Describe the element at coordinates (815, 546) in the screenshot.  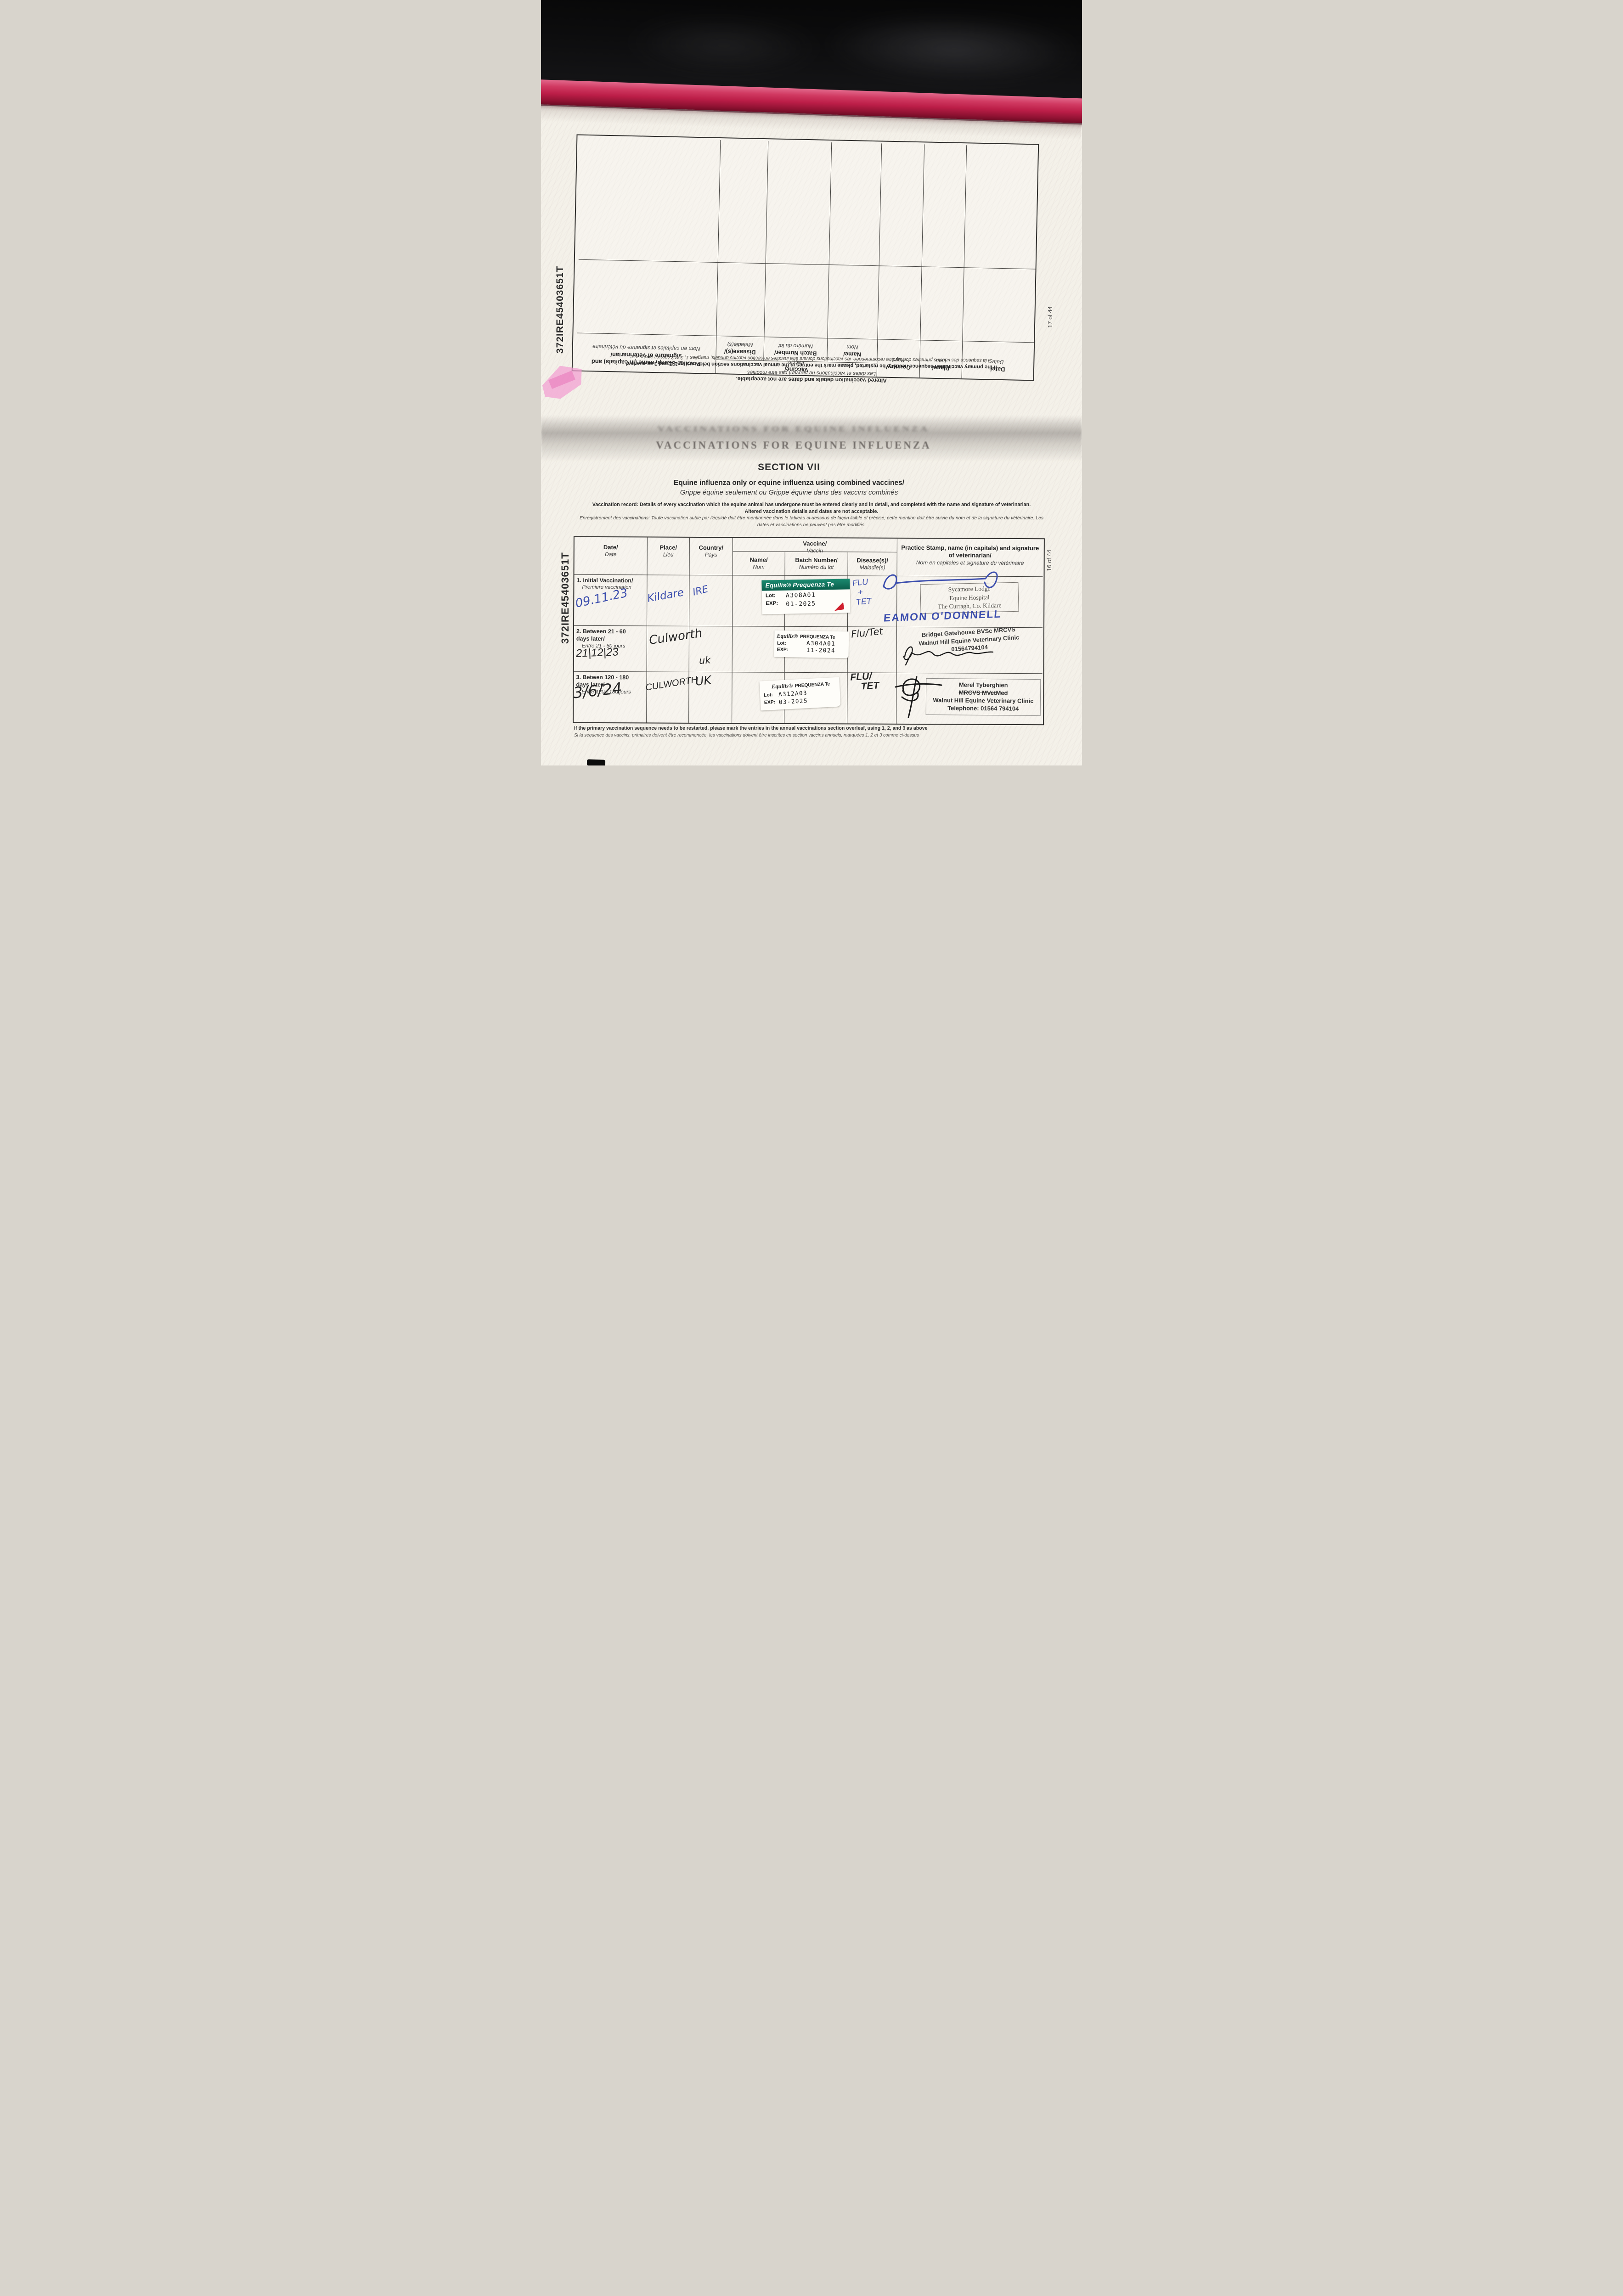
I see `header-vaccine: Vaccine/ Vaccin` at that location.